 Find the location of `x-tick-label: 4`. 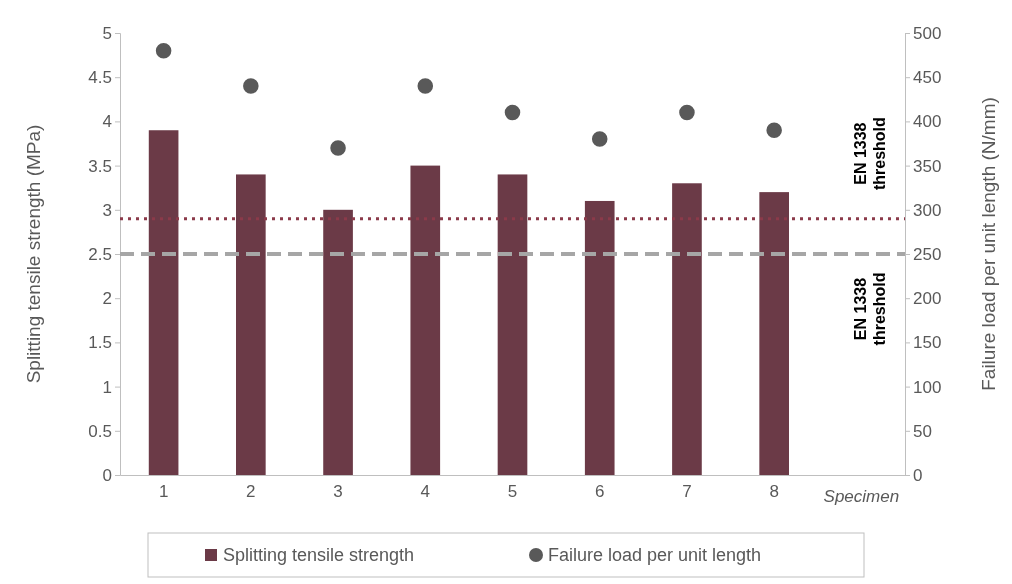

x-tick-label: 4 is located at coordinates (425, 492).